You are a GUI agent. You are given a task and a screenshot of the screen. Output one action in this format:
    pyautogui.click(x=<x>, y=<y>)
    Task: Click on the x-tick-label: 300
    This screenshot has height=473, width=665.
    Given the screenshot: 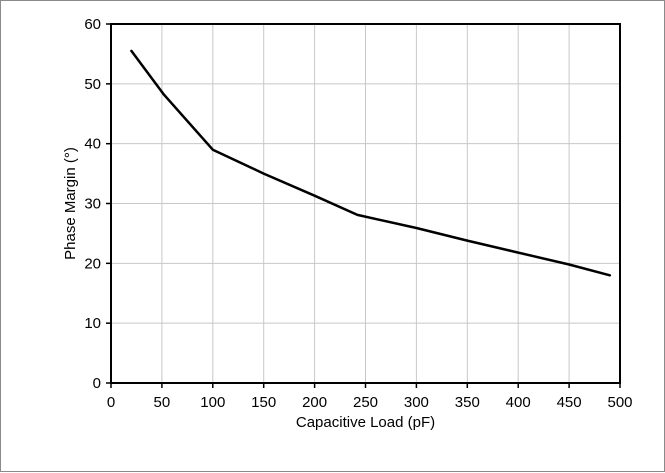 What is the action you would take?
    pyautogui.click(x=416, y=402)
    